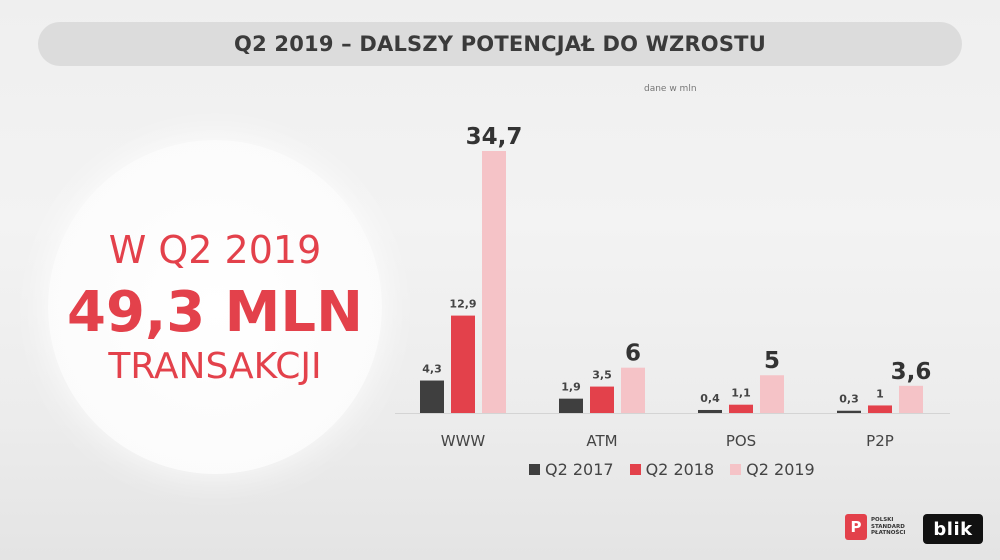 This screenshot has height=560, width=1000. I want to click on legend-item-q2-2019: Q2 2019, so click(772, 469).